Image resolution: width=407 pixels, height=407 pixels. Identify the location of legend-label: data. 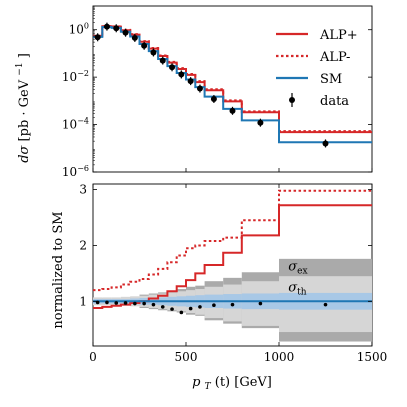
(334, 101).